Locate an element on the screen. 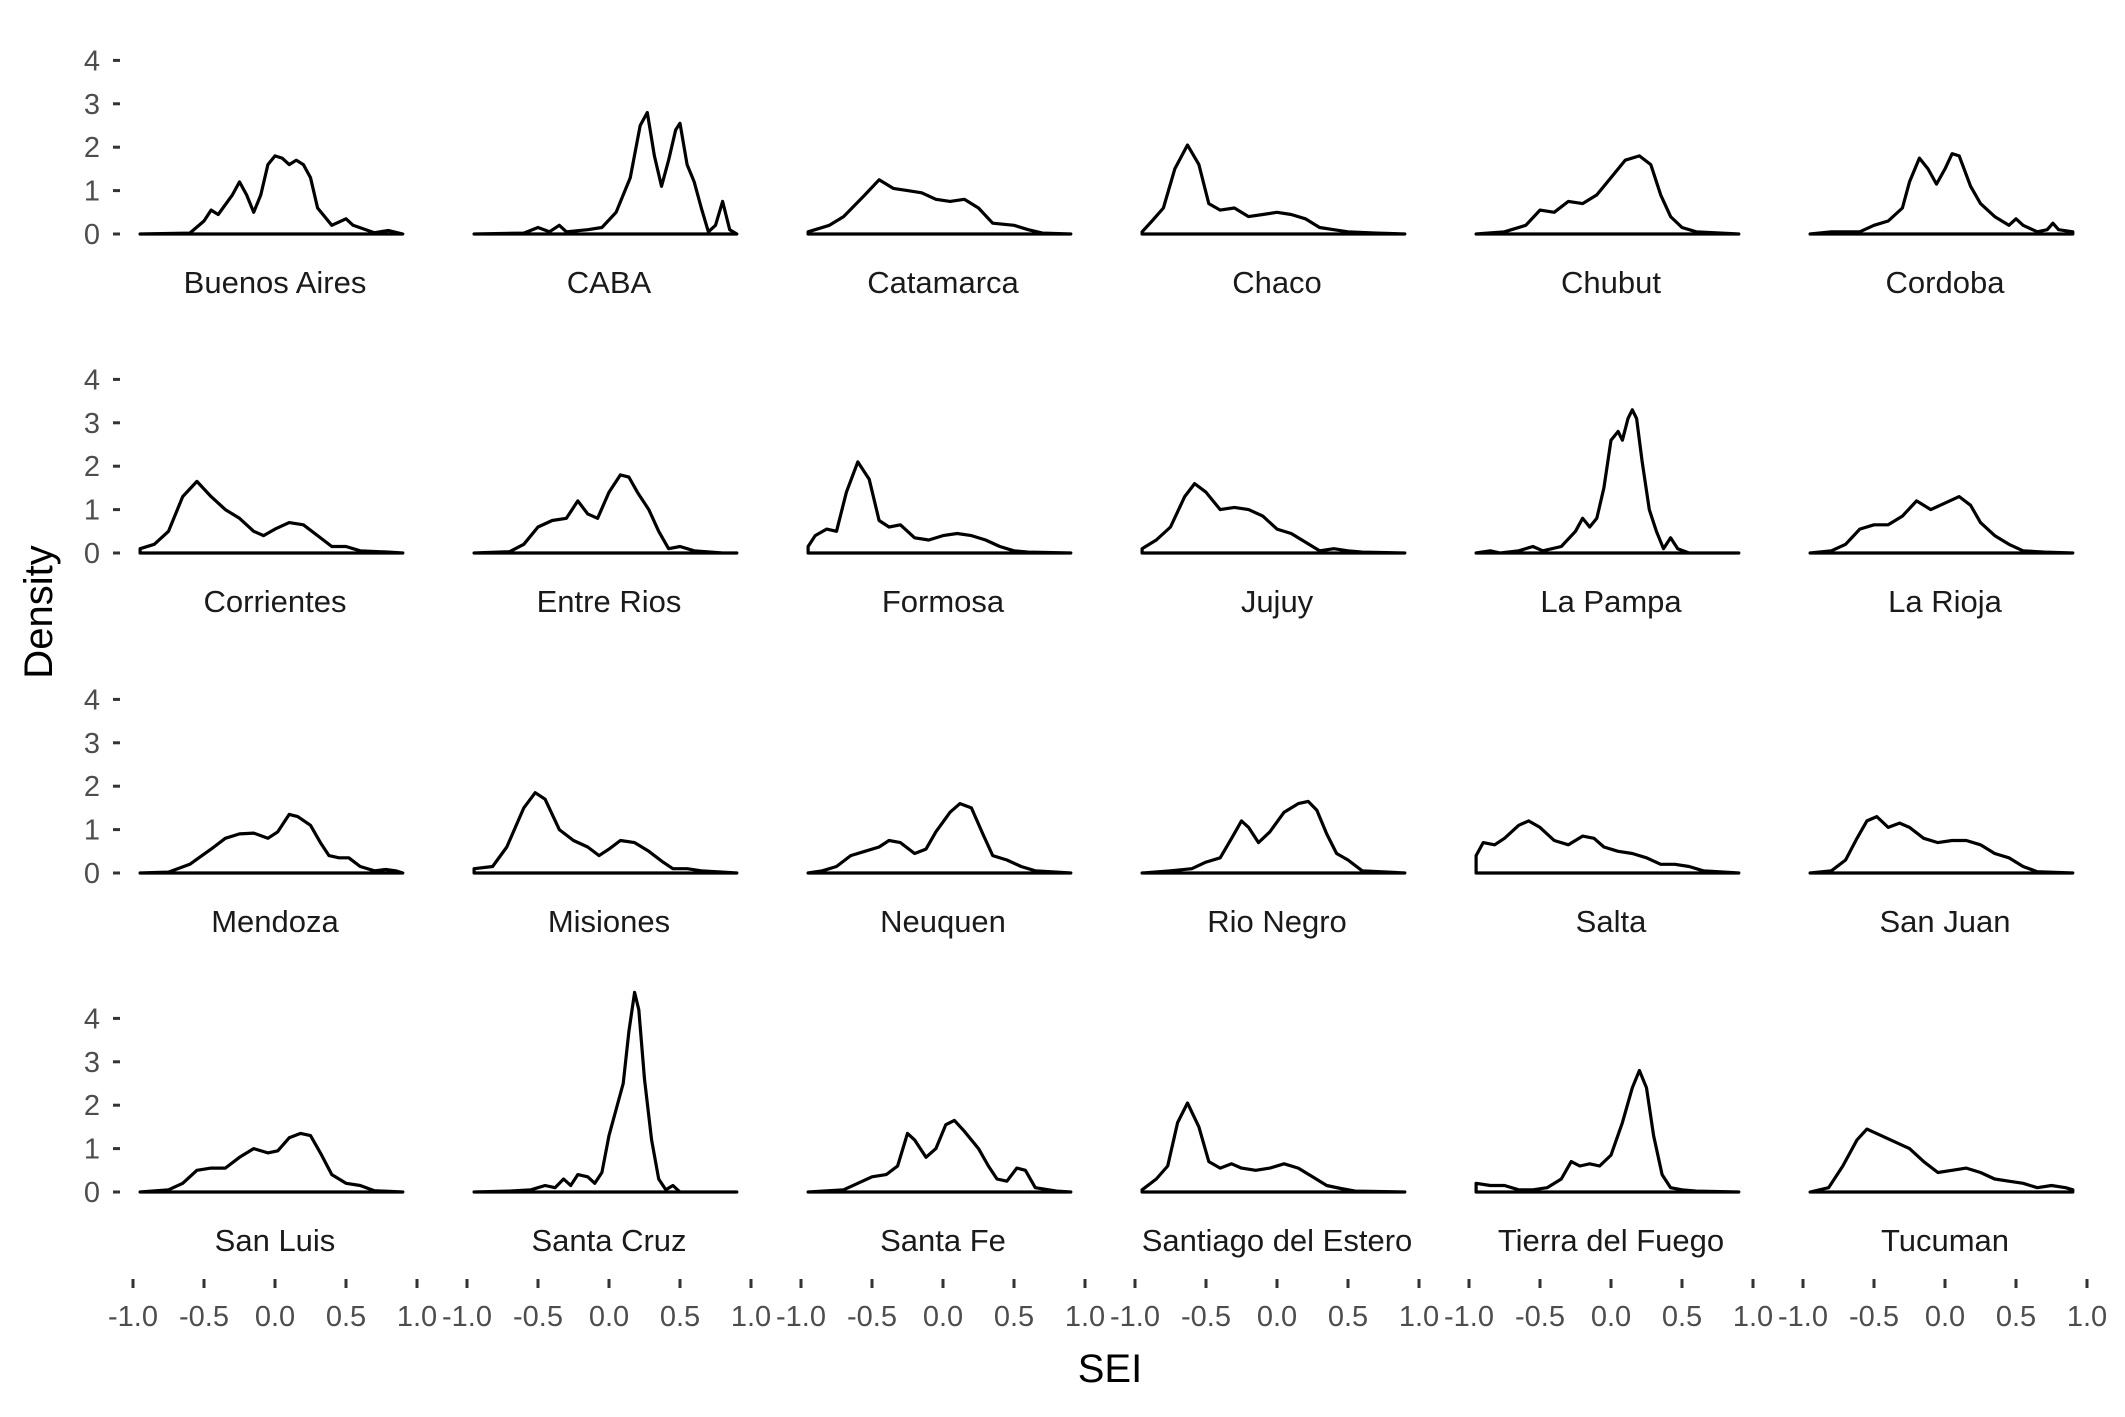 The image size is (2125, 1417). panel-jujuy: Jujuy is located at coordinates (1273, 550).